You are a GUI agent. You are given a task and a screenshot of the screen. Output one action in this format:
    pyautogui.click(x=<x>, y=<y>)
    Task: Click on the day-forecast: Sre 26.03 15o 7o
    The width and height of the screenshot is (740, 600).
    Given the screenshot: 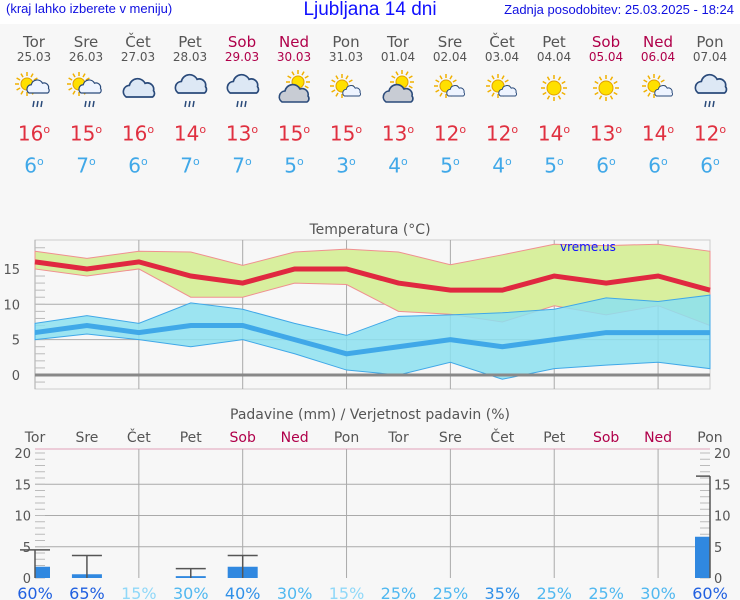 What is the action you would take?
    pyautogui.click(x=86, y=105)
    